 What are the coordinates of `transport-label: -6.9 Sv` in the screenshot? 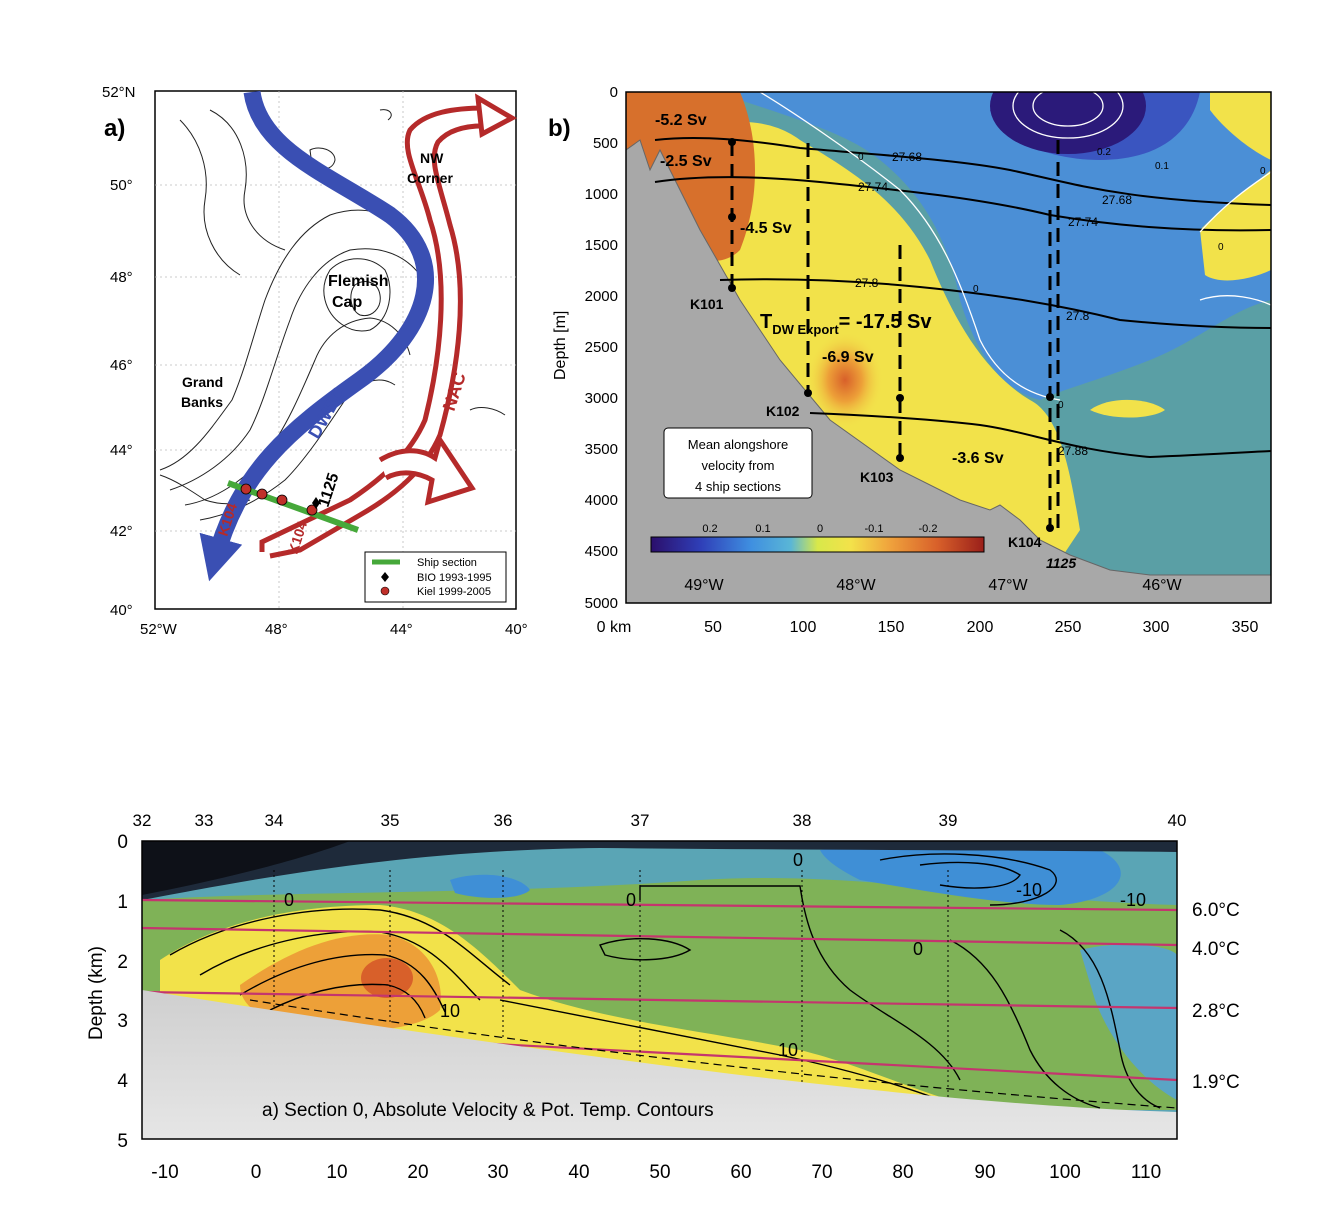 It's located at (848, 357).